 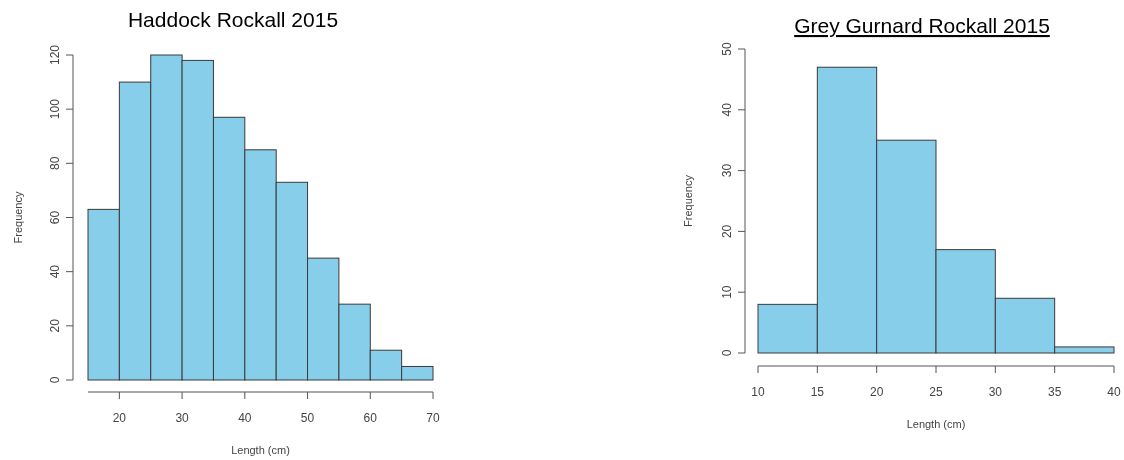 I want to click on y-tick-label: 120, so click(x=55, y=55).